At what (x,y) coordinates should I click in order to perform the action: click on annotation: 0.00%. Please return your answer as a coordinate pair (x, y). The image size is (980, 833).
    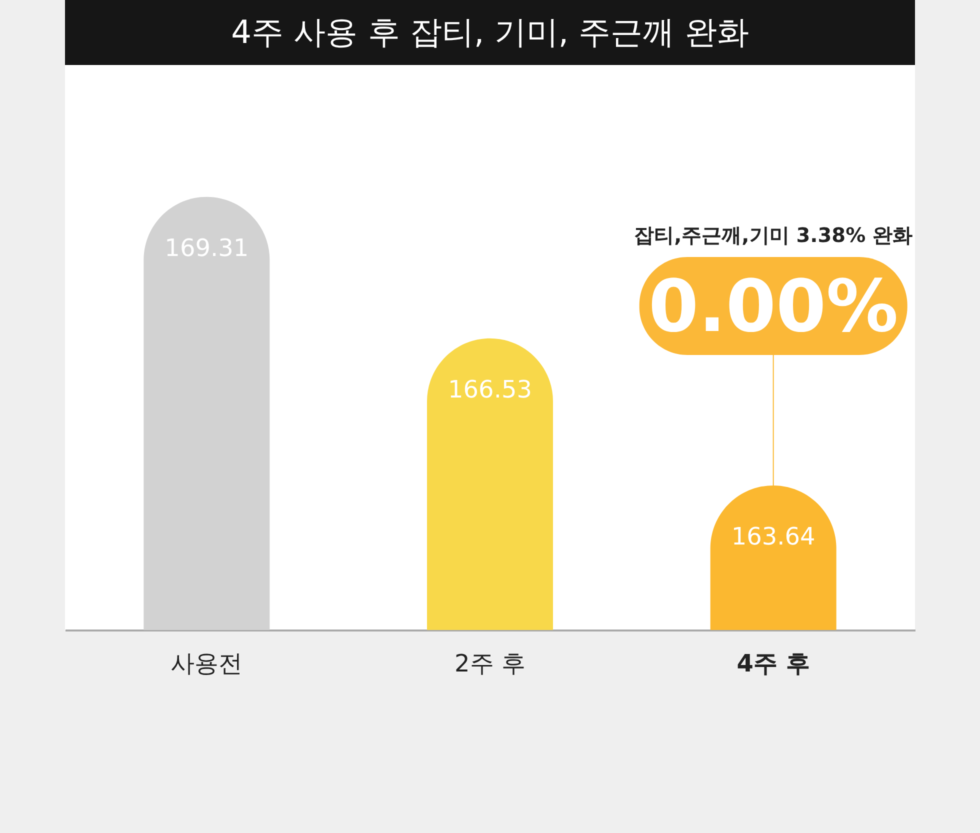
    Looking at the image, I should click on (773, 306).